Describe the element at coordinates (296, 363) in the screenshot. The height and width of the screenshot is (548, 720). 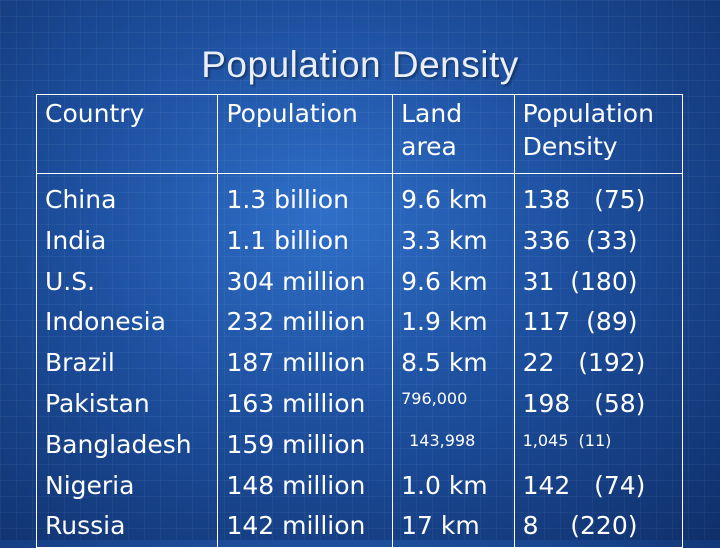
I see `population-cell: 187 million` at that location.